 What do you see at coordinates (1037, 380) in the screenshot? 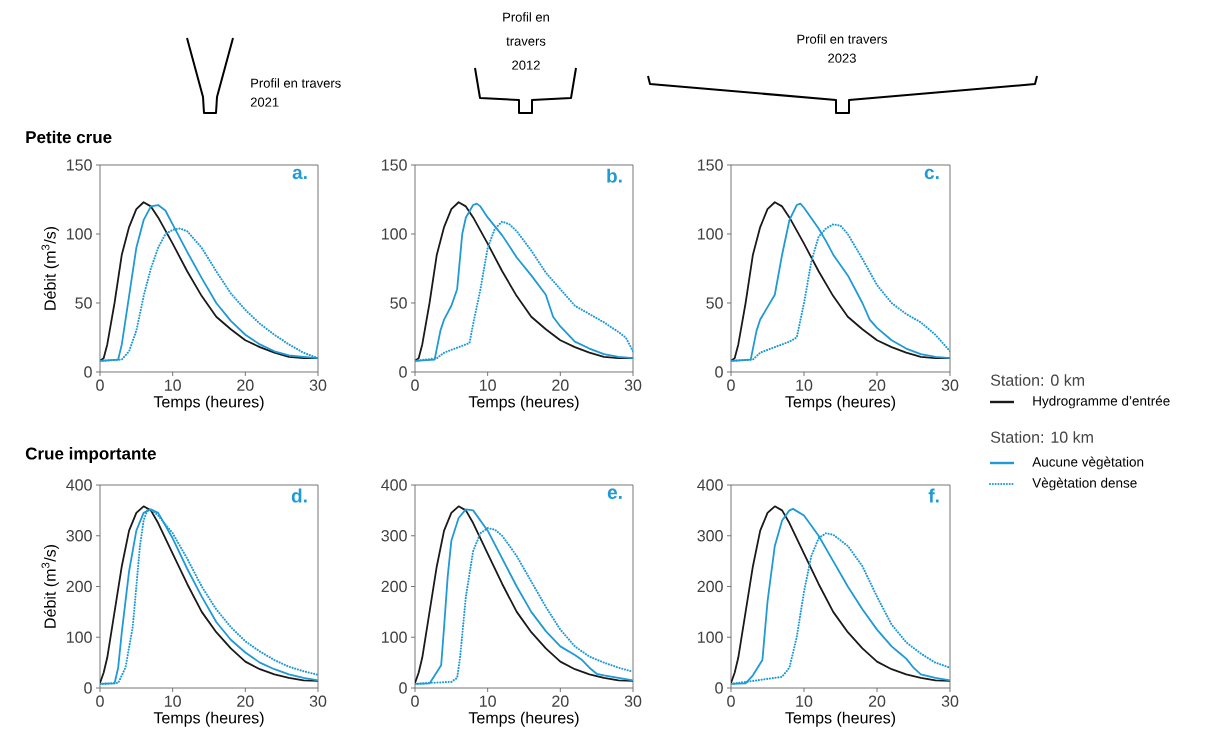
I see `legend-title: Station: 0 km` at bounding box center [1037, 380].